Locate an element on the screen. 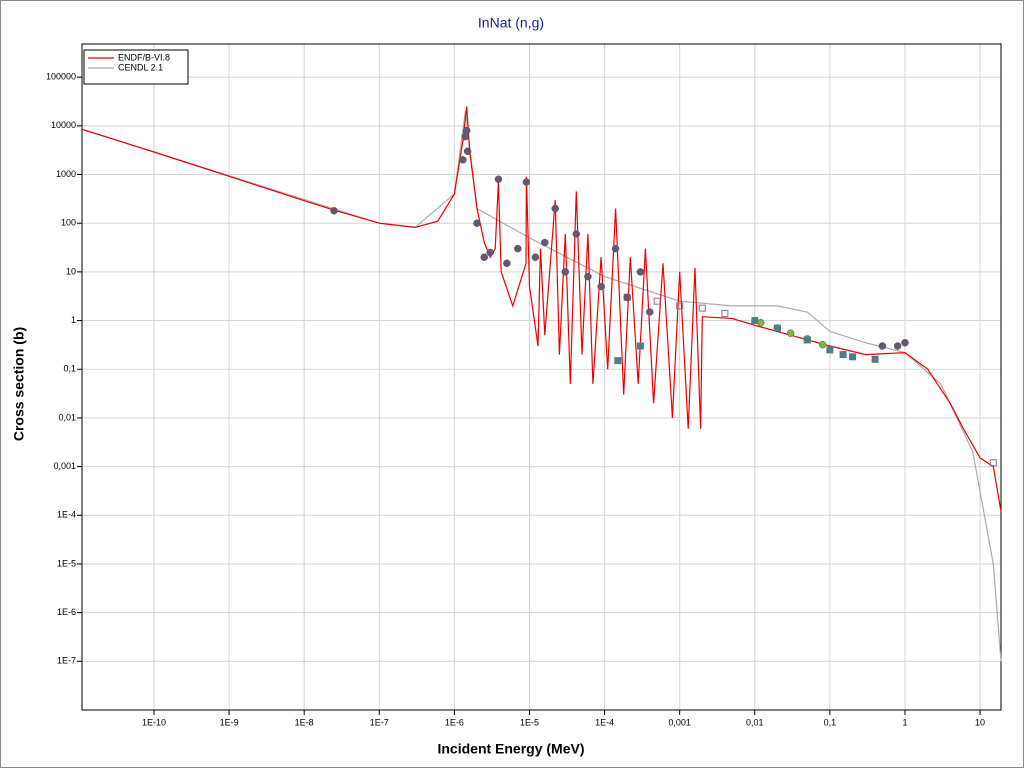 Image resolution: width=1024 pixels, height=768 pixels. y-tick-label: 0,1 is located at coordinates (69, 369).